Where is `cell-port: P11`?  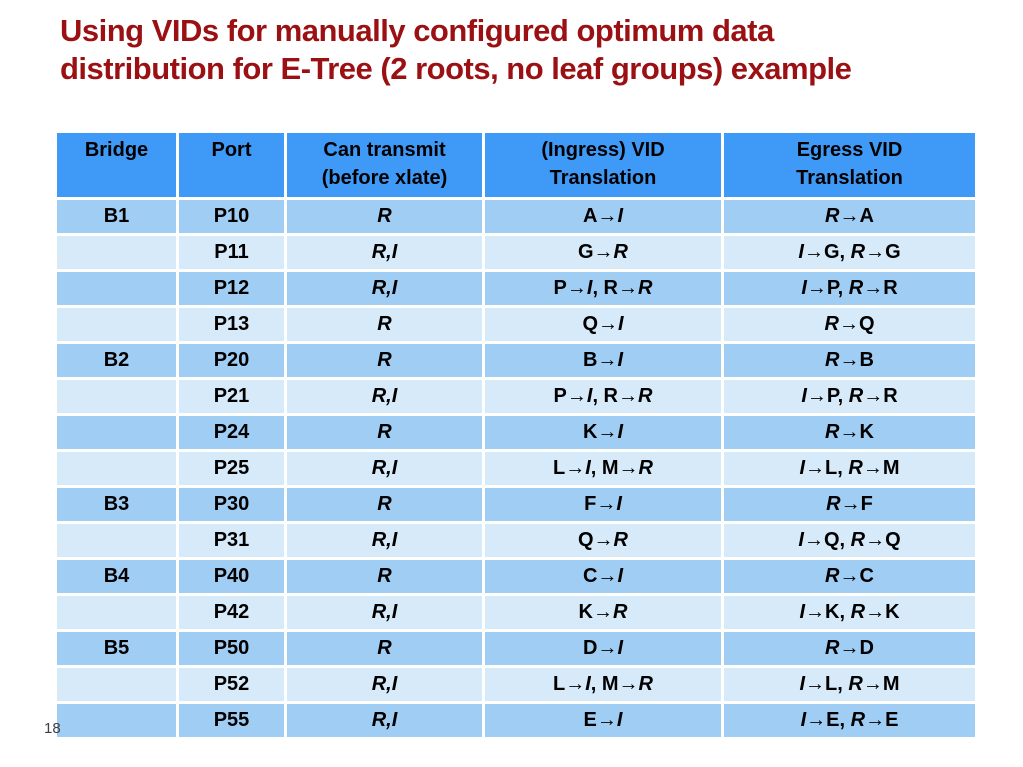
cell-port: P11 is located at coordinates (231, 252).